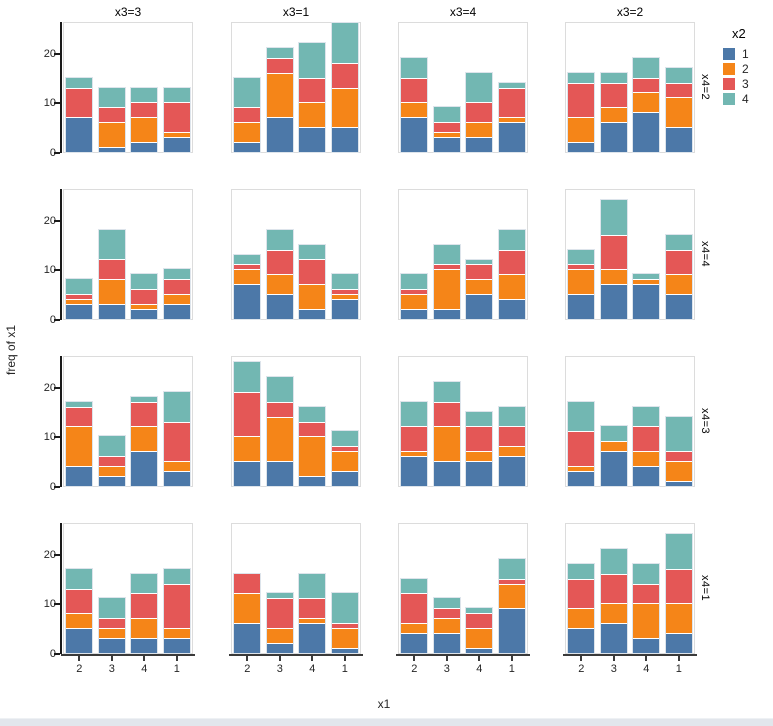  What do you see at coordinates (736, 99) in the screenshot?
I see `legend-item: 4` at bounding box center [736, 99].